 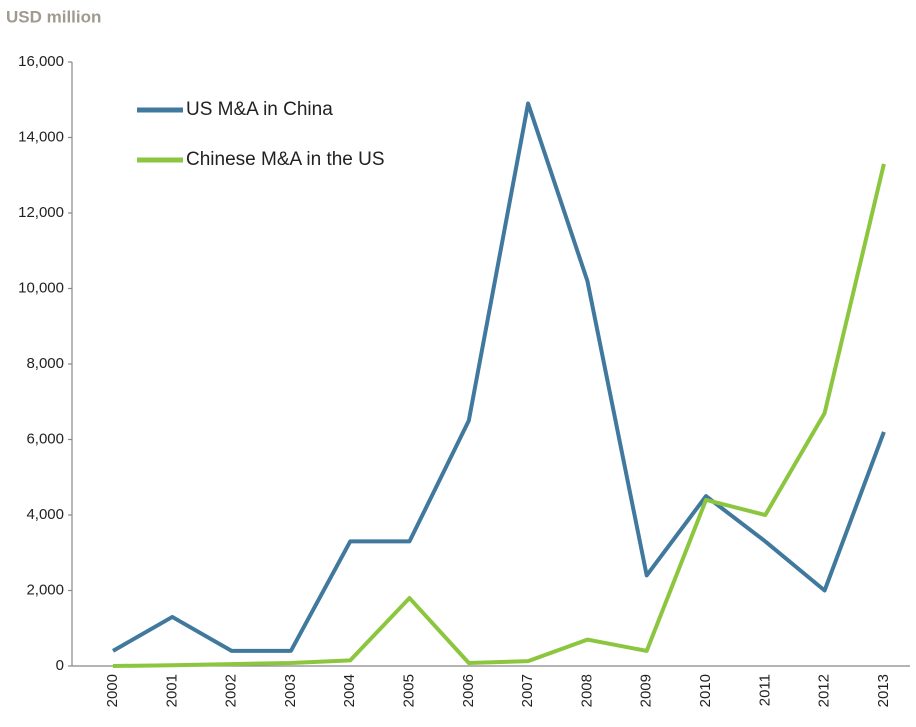 What do you see at coordinates (259, 109) in the screenshot?
I see `legend-label: US M&A in China` at bounding box center [259, 109].